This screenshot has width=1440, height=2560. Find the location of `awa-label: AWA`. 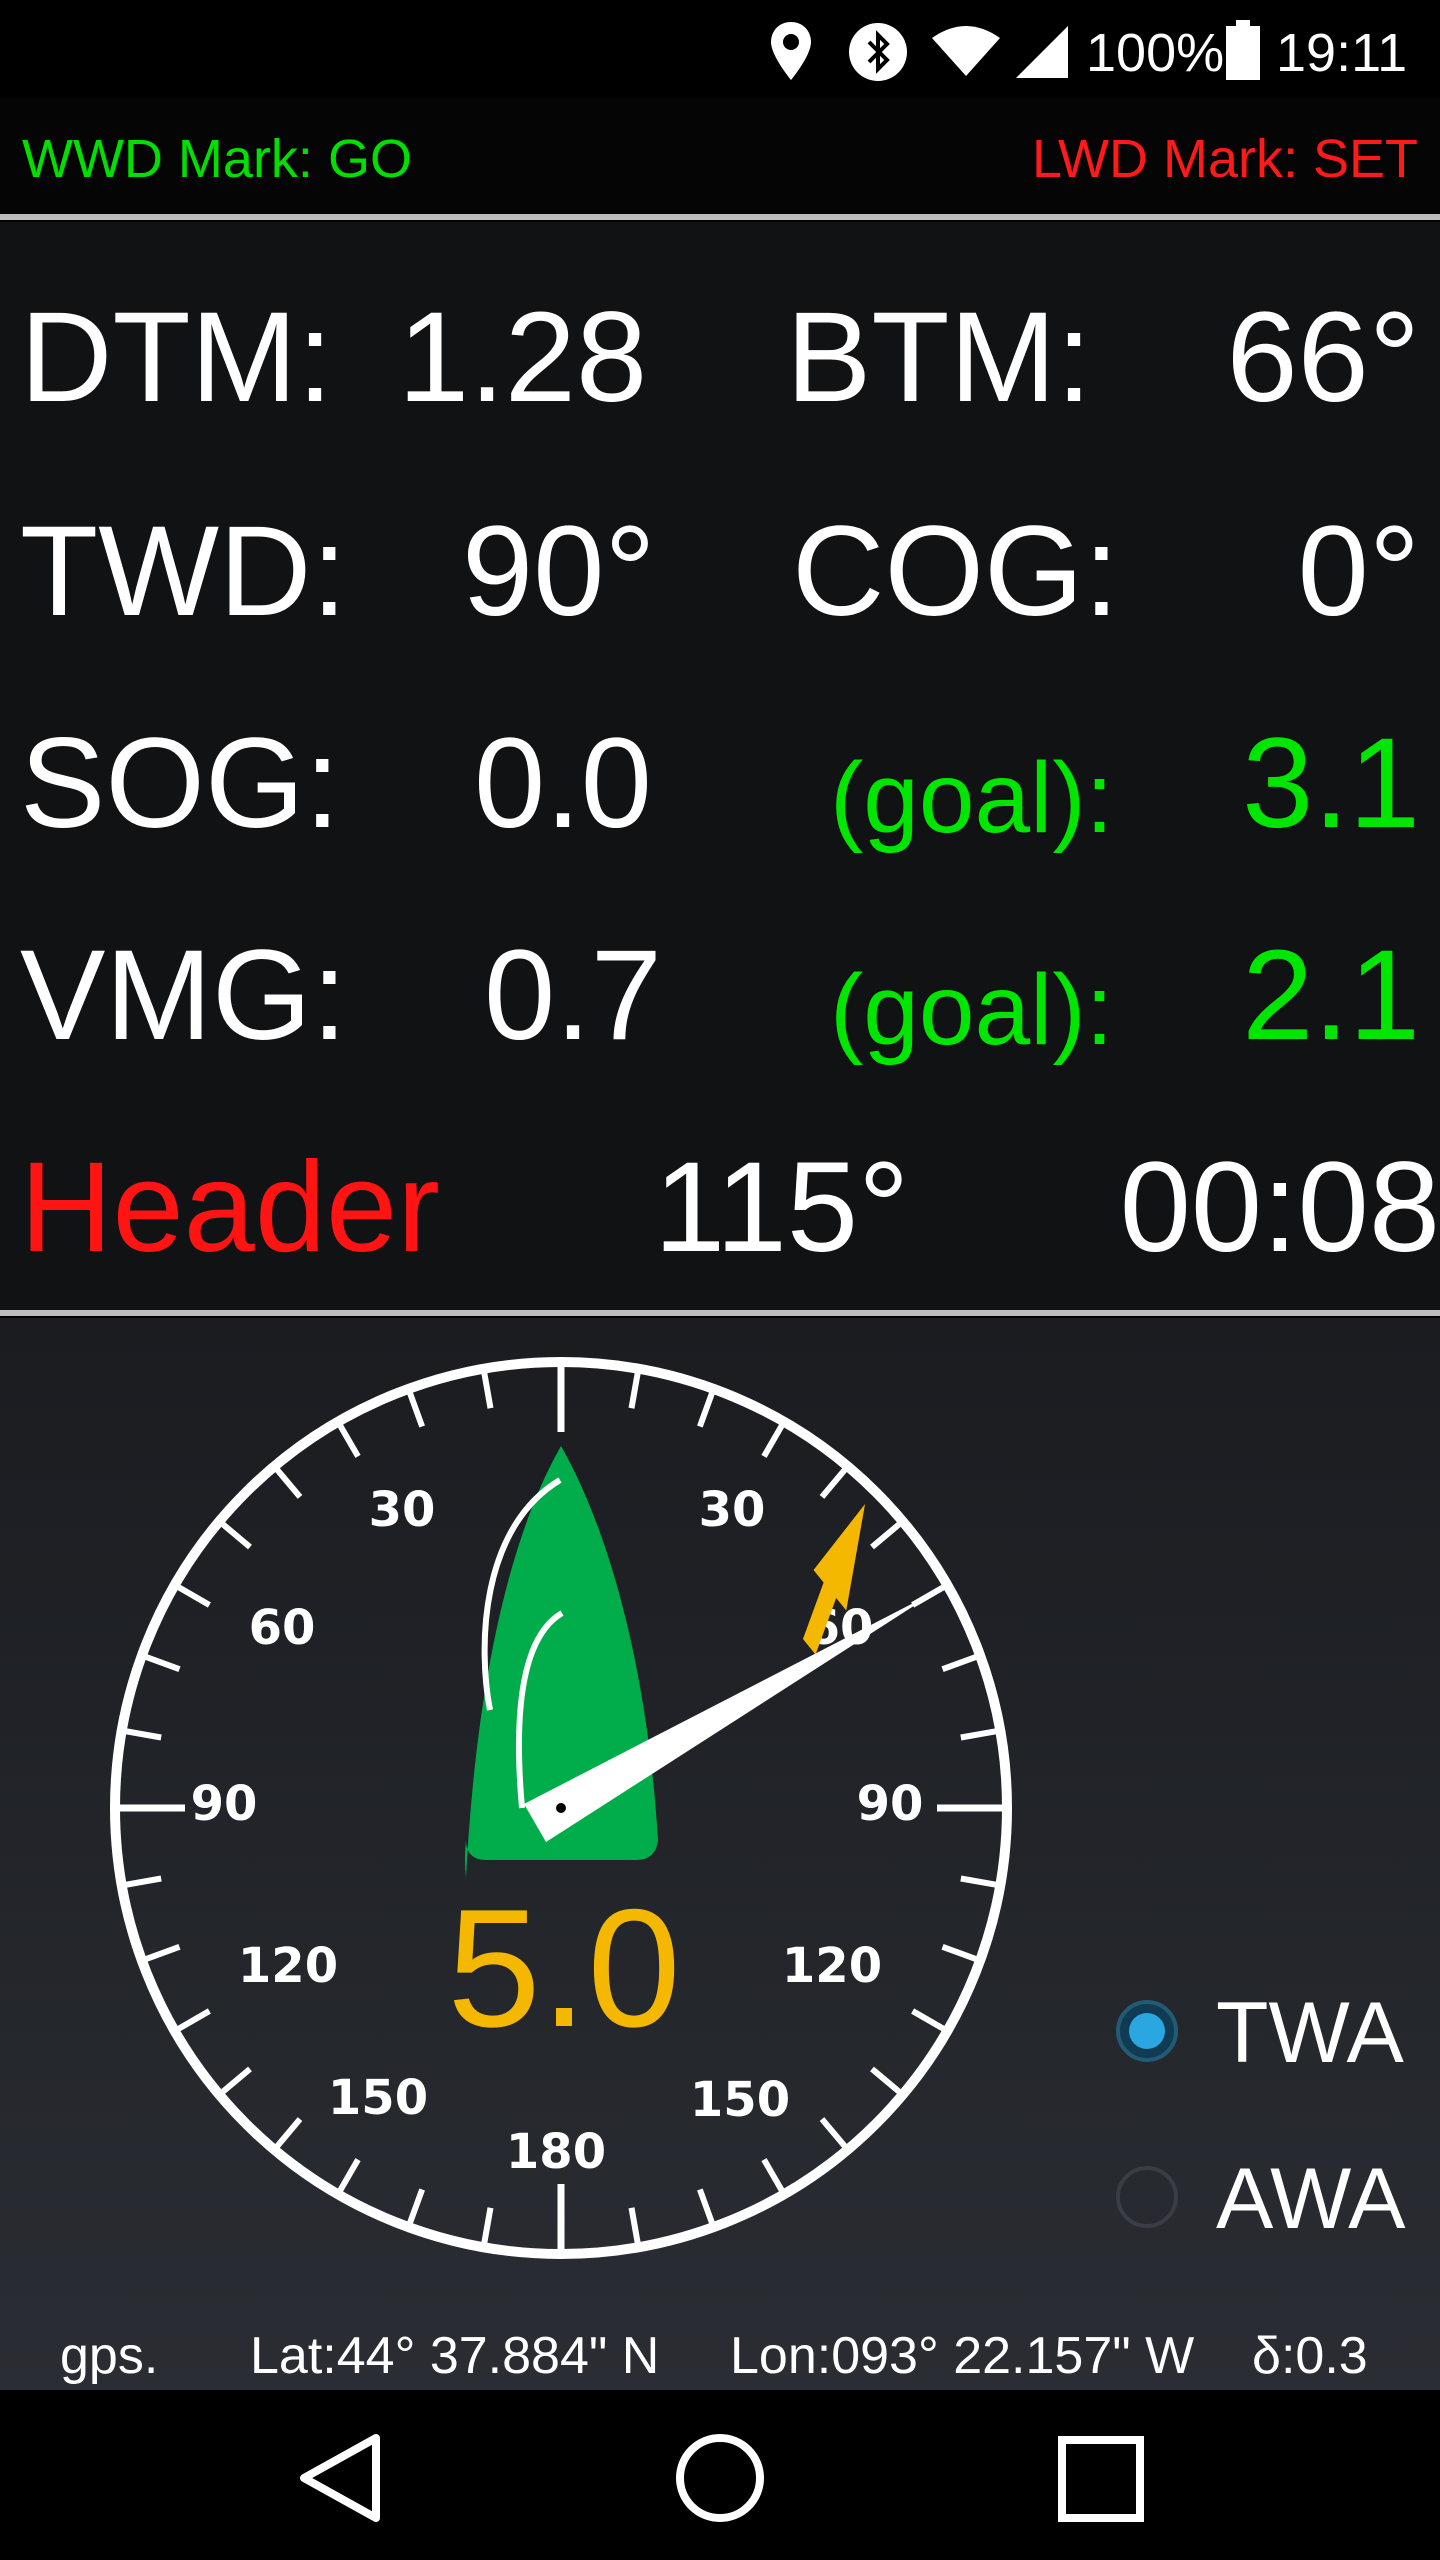

awa-label: AWA is located at coordinates (1311, 2199).